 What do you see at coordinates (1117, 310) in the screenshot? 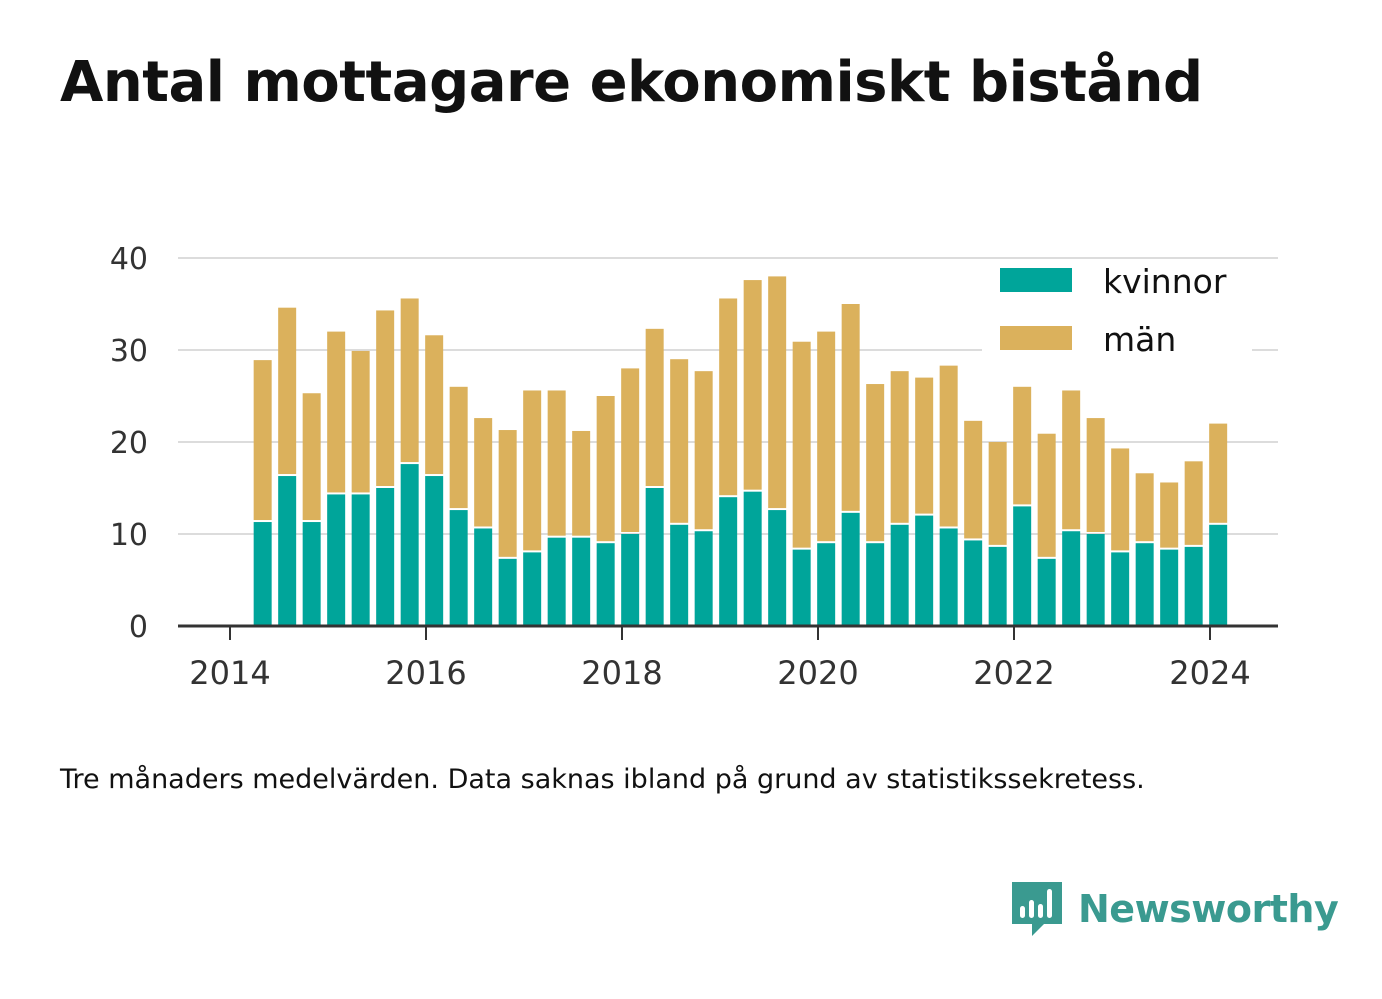
I see `legend: kvinnor män` at bounding box center [1117, 310].